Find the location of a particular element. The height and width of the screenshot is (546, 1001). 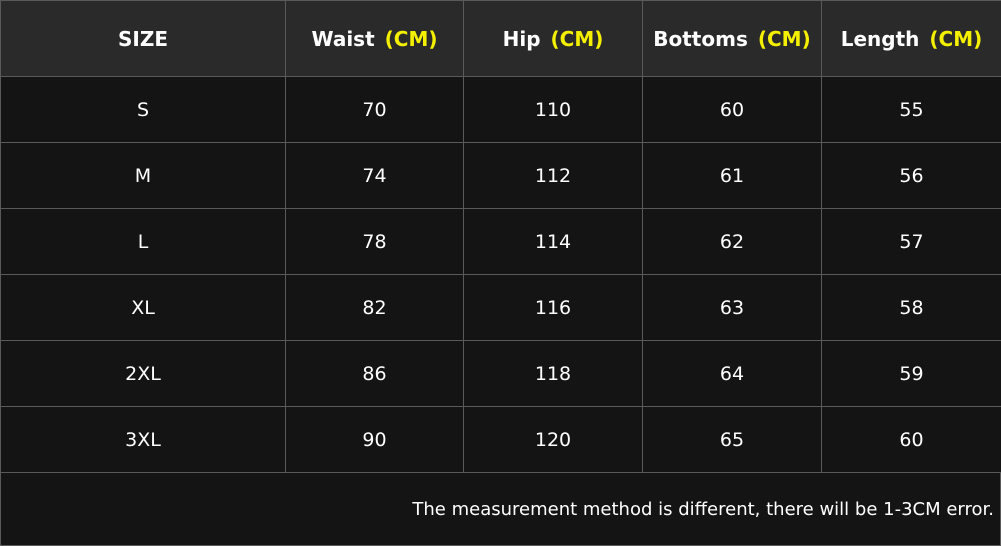

column-label: SIZE is located at coordinates (142, 38).